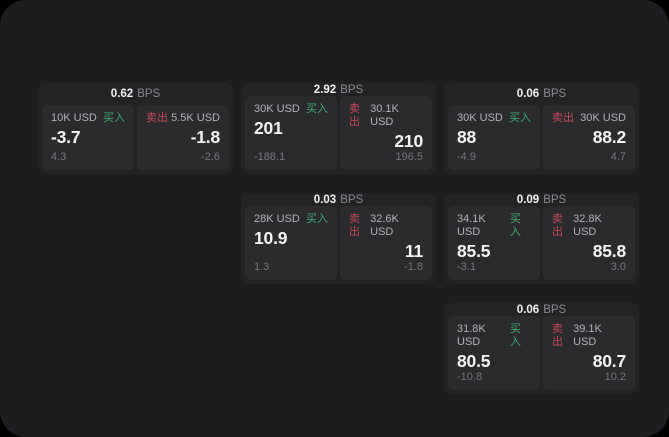 The height and width of the screenshot is (437, 669). What do you see at coordinates (528, 199) in the screenshot?
I see `bps-value: 0.09` at bounding box center [528, 199].